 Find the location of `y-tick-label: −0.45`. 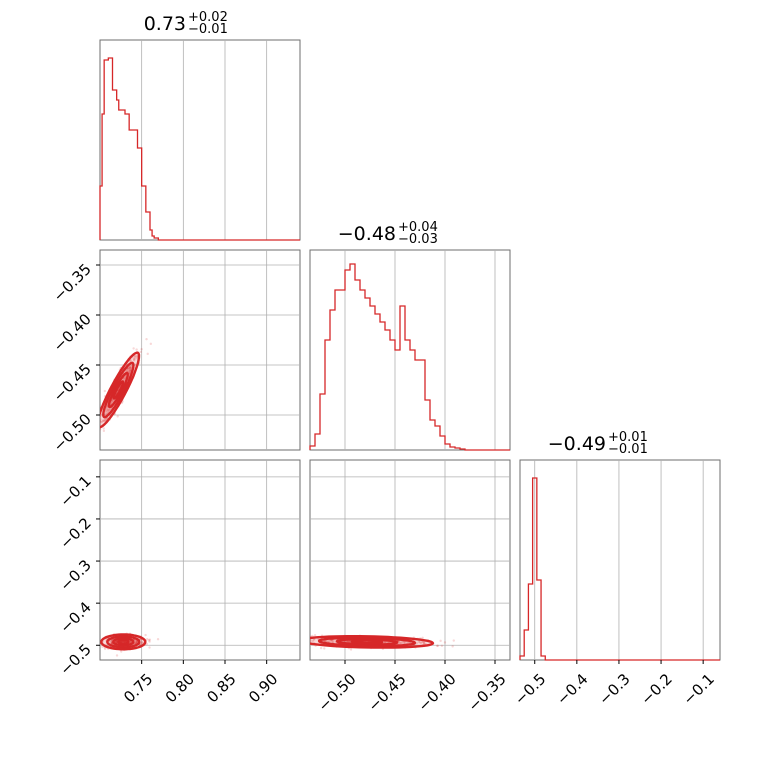

y-tick-label: −0.45 is located at coordinates (72, 382).